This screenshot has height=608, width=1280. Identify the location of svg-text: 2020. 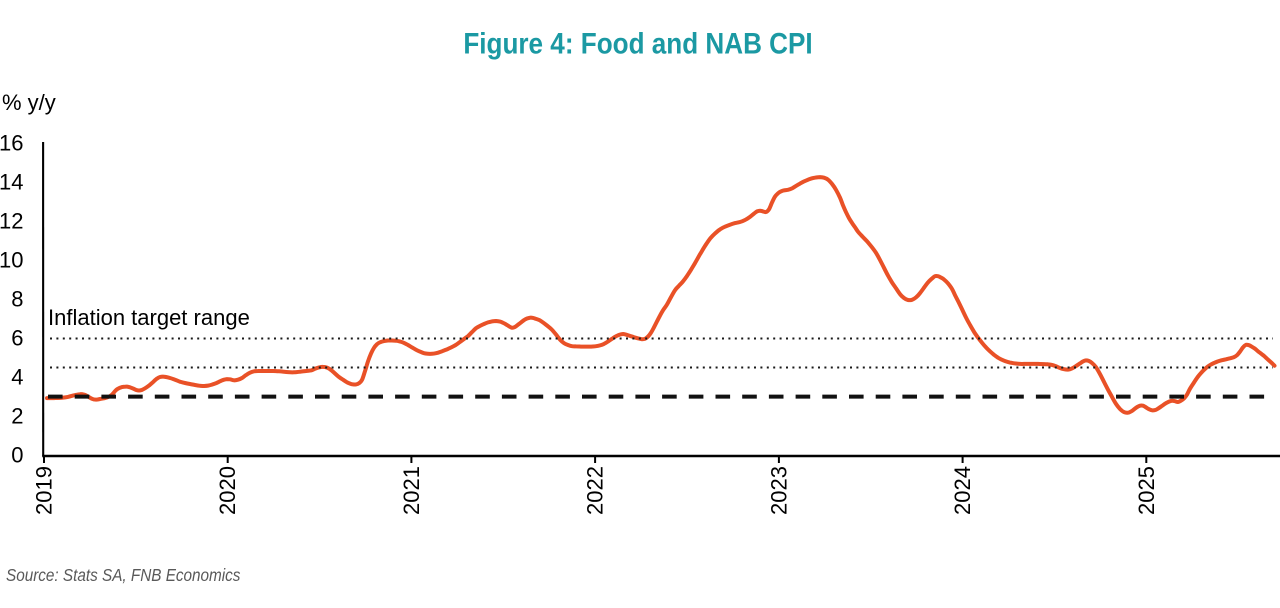
(227, 490).